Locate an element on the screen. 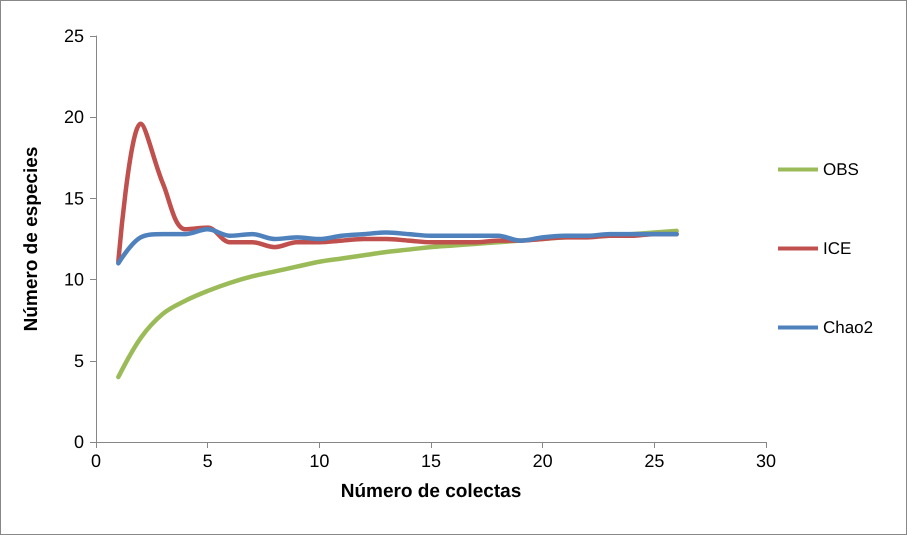 The height and width of the screenshot is (535, 907). x-tick-label: 5 is located at coordinates (207, 461).